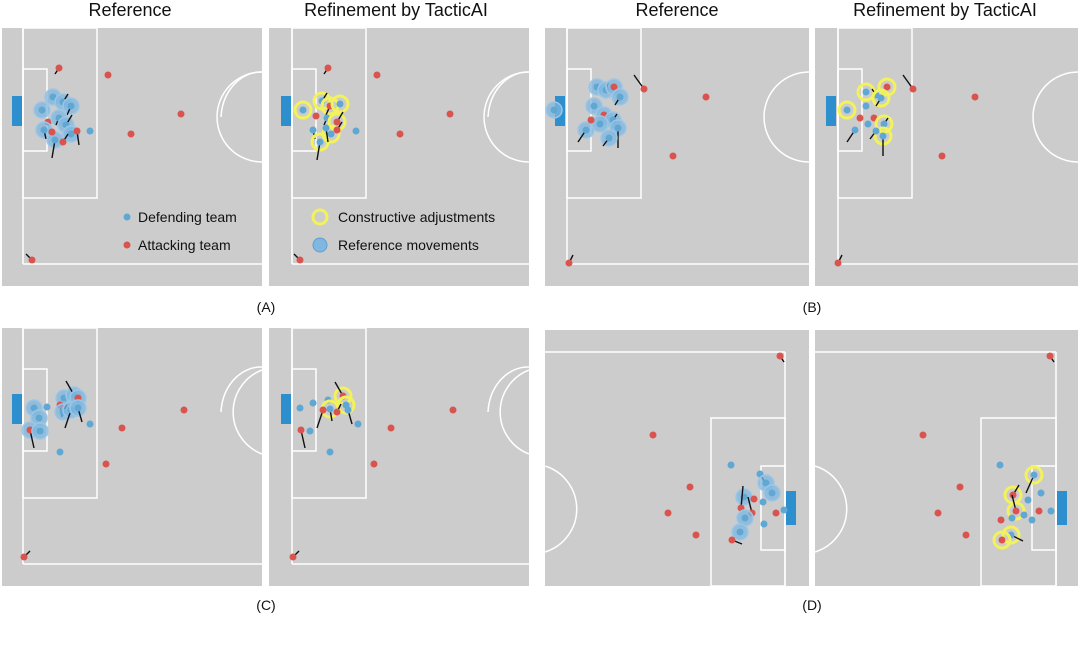 The image size is (1080, 666). I want to click on title-refinement-right: Refinement by TacticAI, so click(945, 10).